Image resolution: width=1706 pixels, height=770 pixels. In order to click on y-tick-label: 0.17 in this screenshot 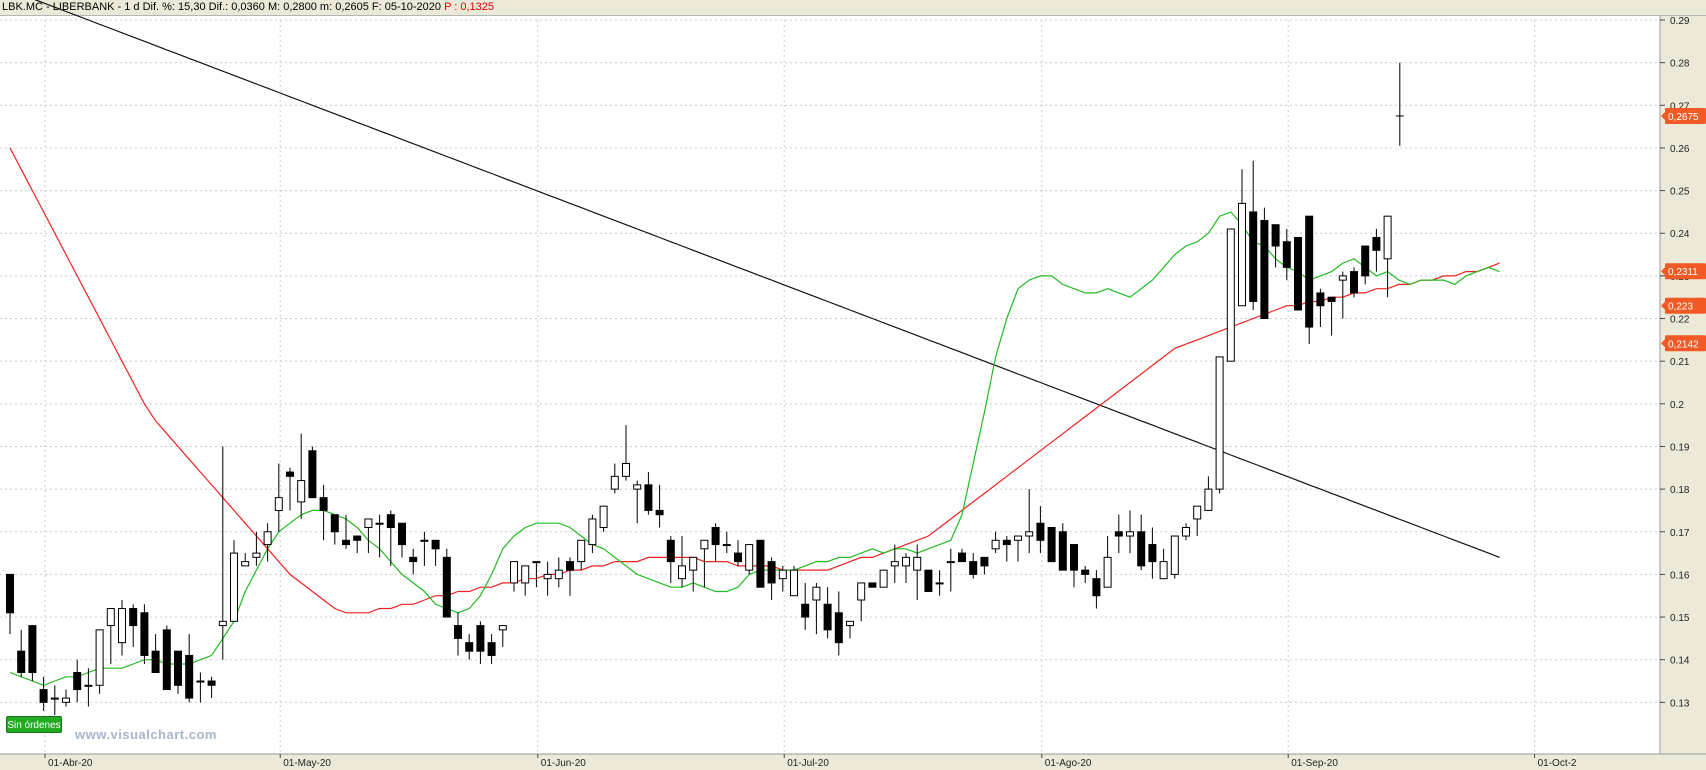, I will do `click(1680, 533)`.